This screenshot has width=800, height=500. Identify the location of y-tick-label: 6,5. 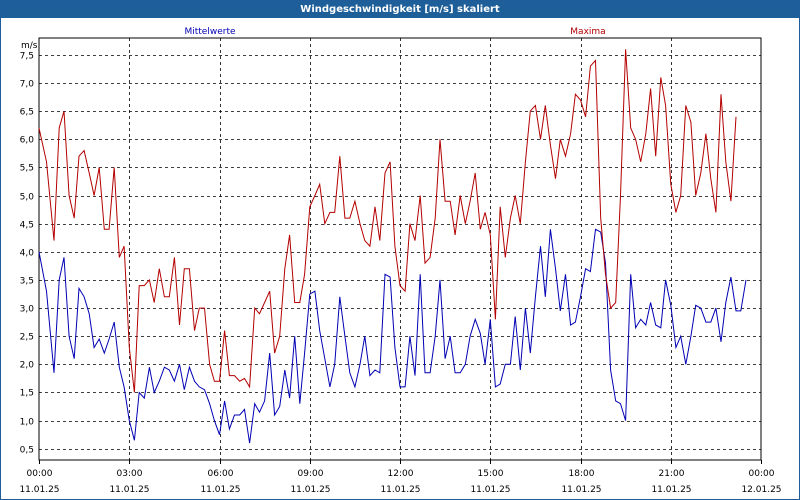
(27, 113).